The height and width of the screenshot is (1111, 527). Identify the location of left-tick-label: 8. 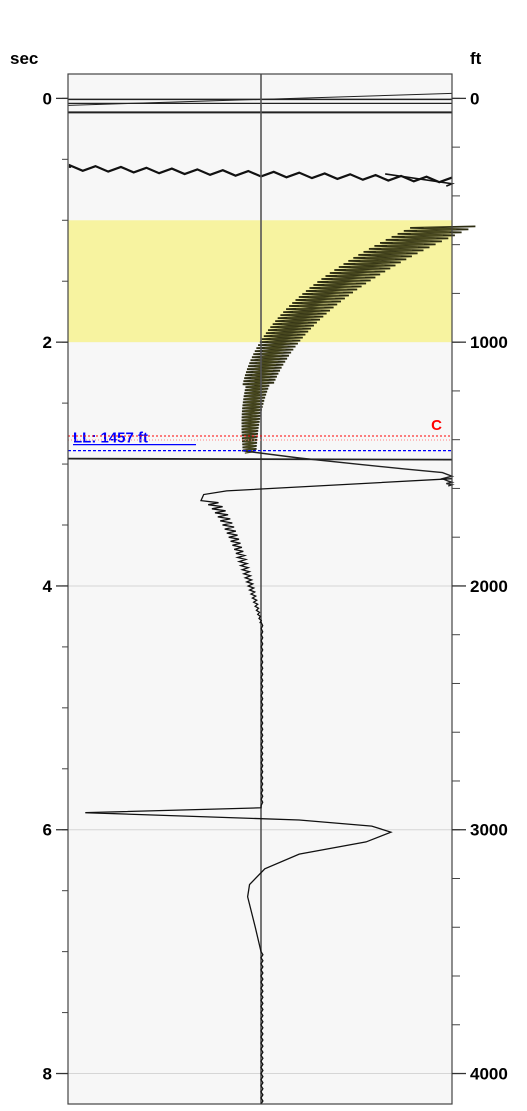
(47, 1074).